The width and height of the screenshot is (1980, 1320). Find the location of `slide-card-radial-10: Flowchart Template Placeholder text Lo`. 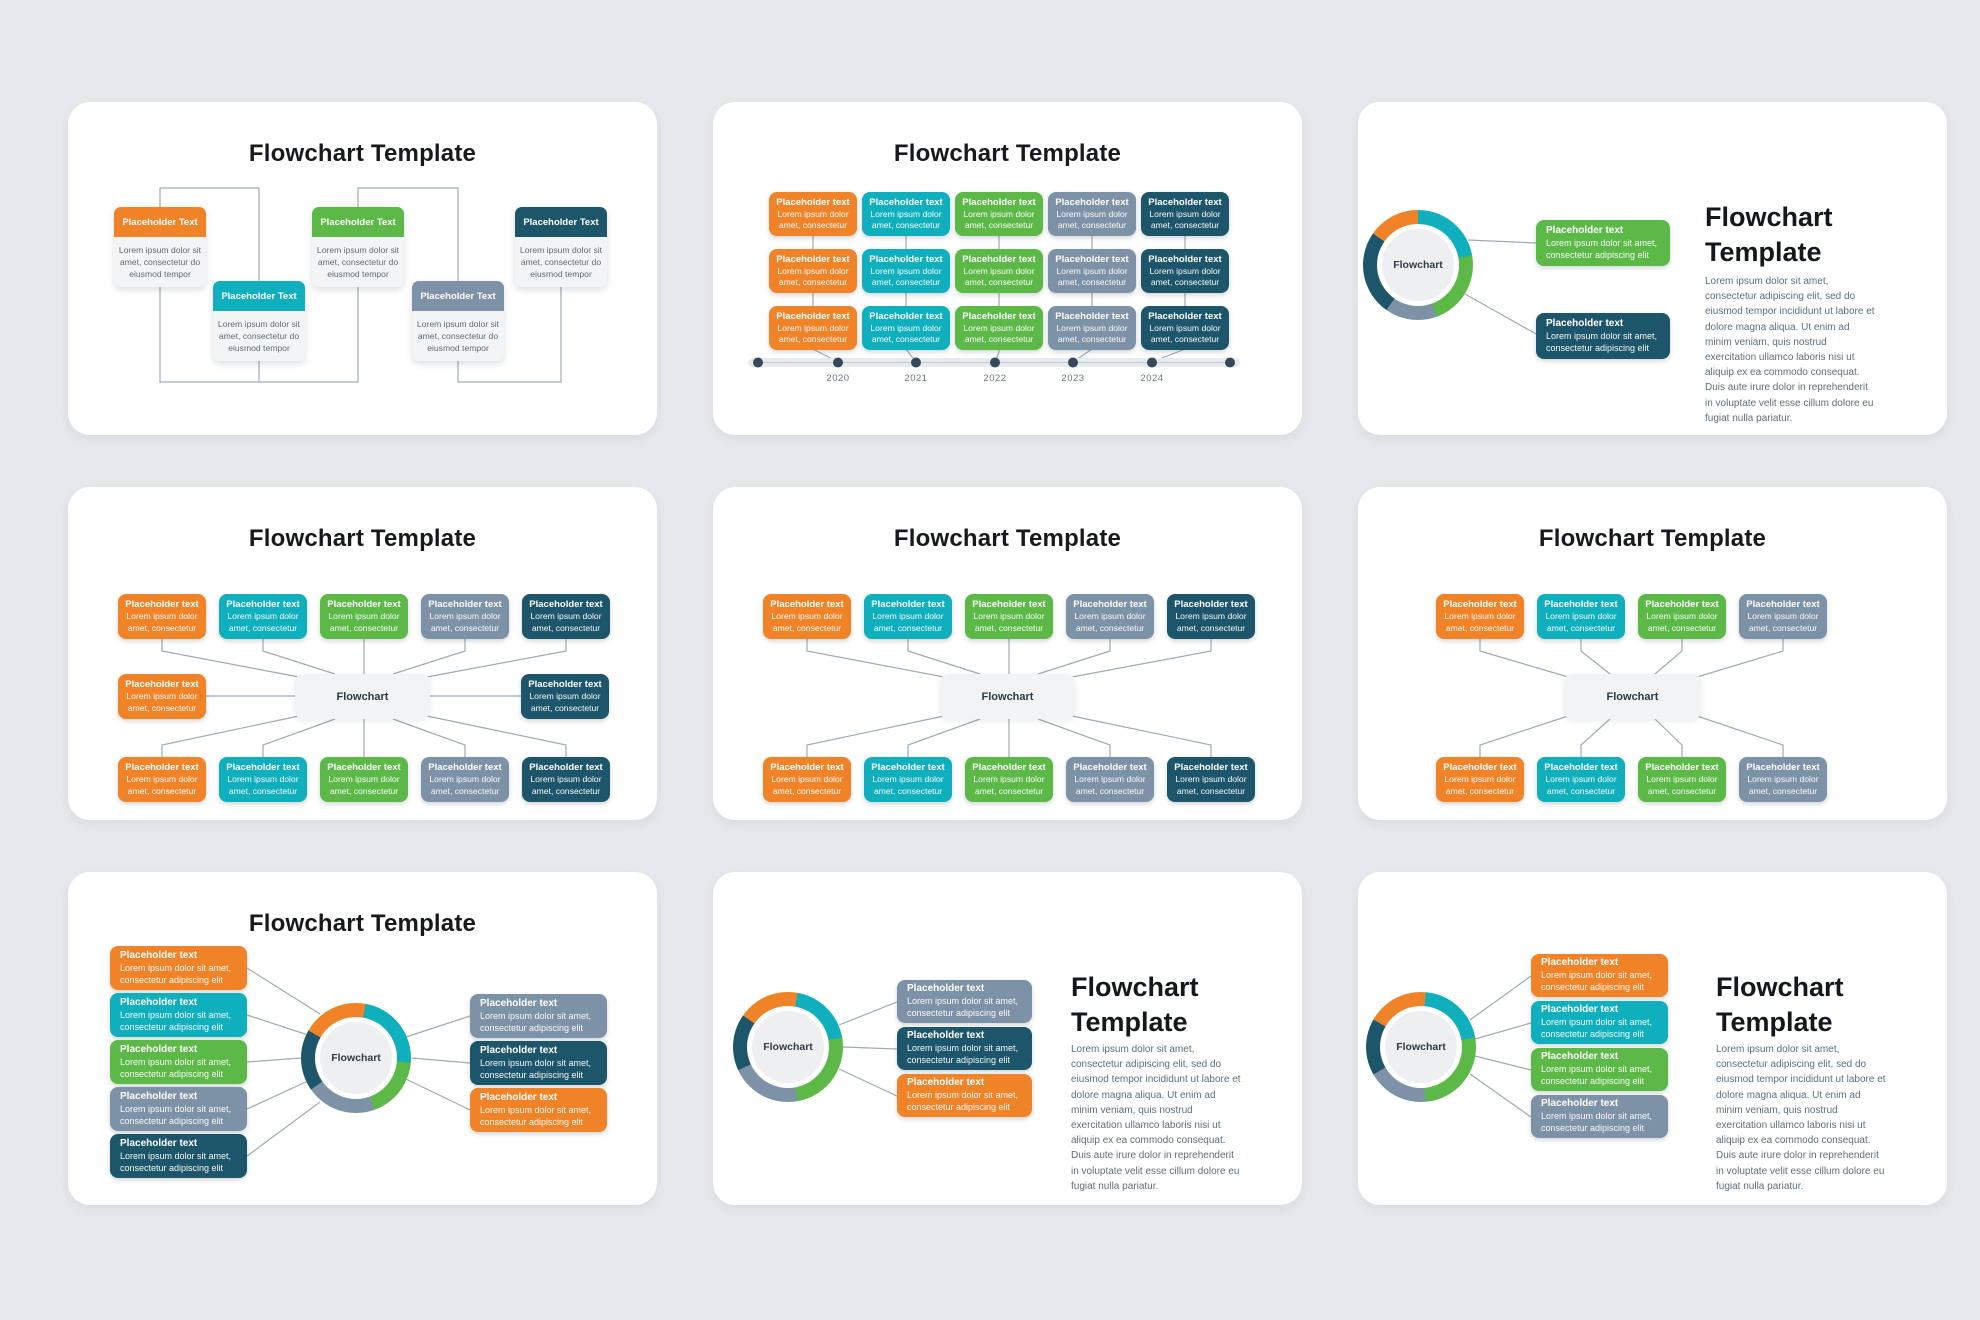

slide-card-radial-10: Flowchart Template Placeholder text Lo is located at coordinates (1007, 653).